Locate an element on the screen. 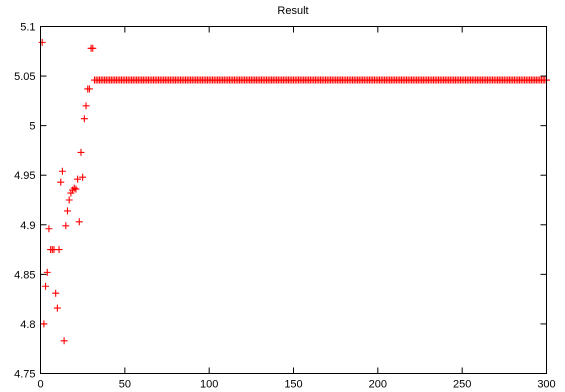 The width and height of the screenshot is (565, 392). x-tick-label: 150 is located at coordinates (293, 385).